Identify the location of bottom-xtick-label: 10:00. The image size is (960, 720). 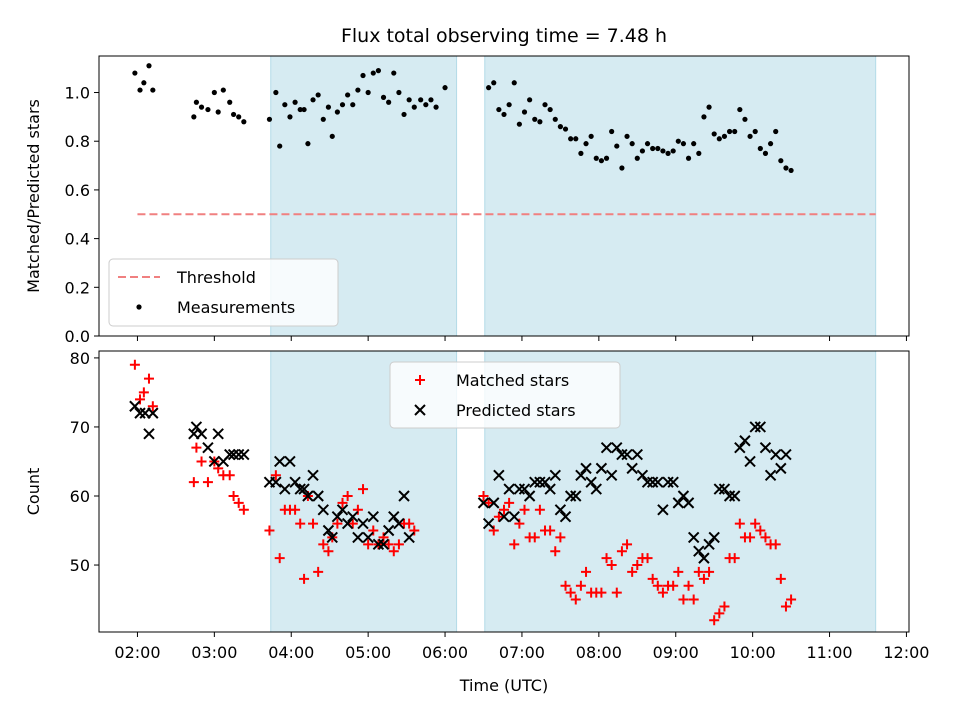
(753, 652).